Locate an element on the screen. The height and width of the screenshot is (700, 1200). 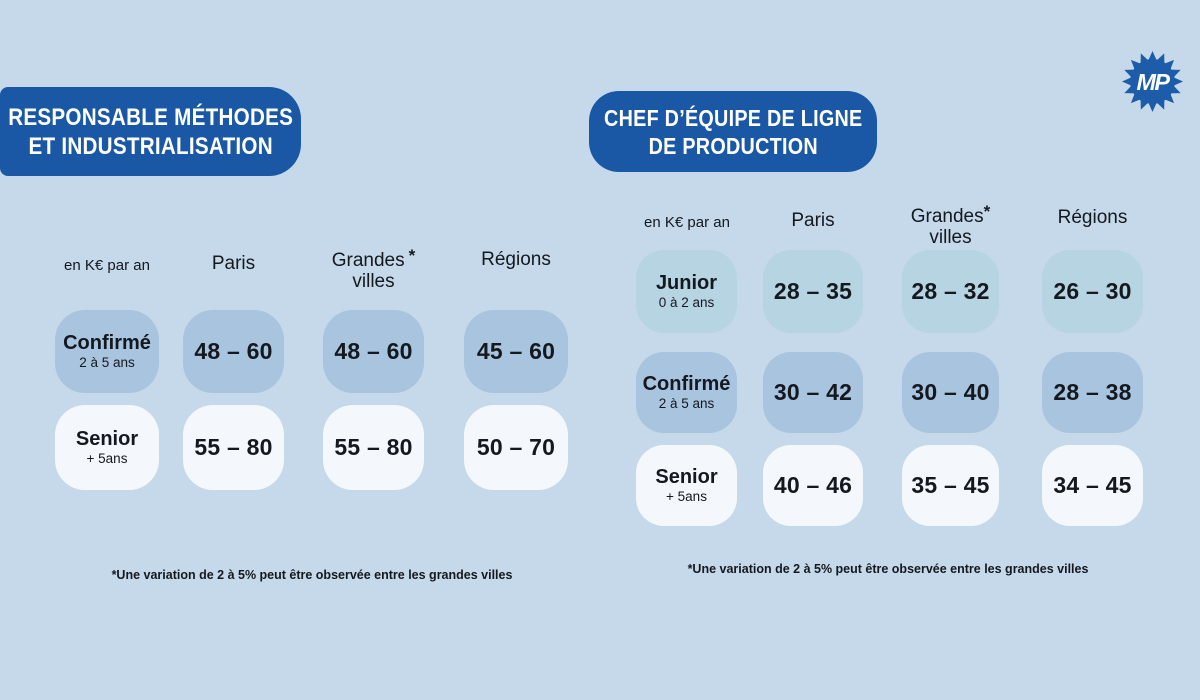
salary-range-value: 35 – 45 is located at coordinates (950, 485).